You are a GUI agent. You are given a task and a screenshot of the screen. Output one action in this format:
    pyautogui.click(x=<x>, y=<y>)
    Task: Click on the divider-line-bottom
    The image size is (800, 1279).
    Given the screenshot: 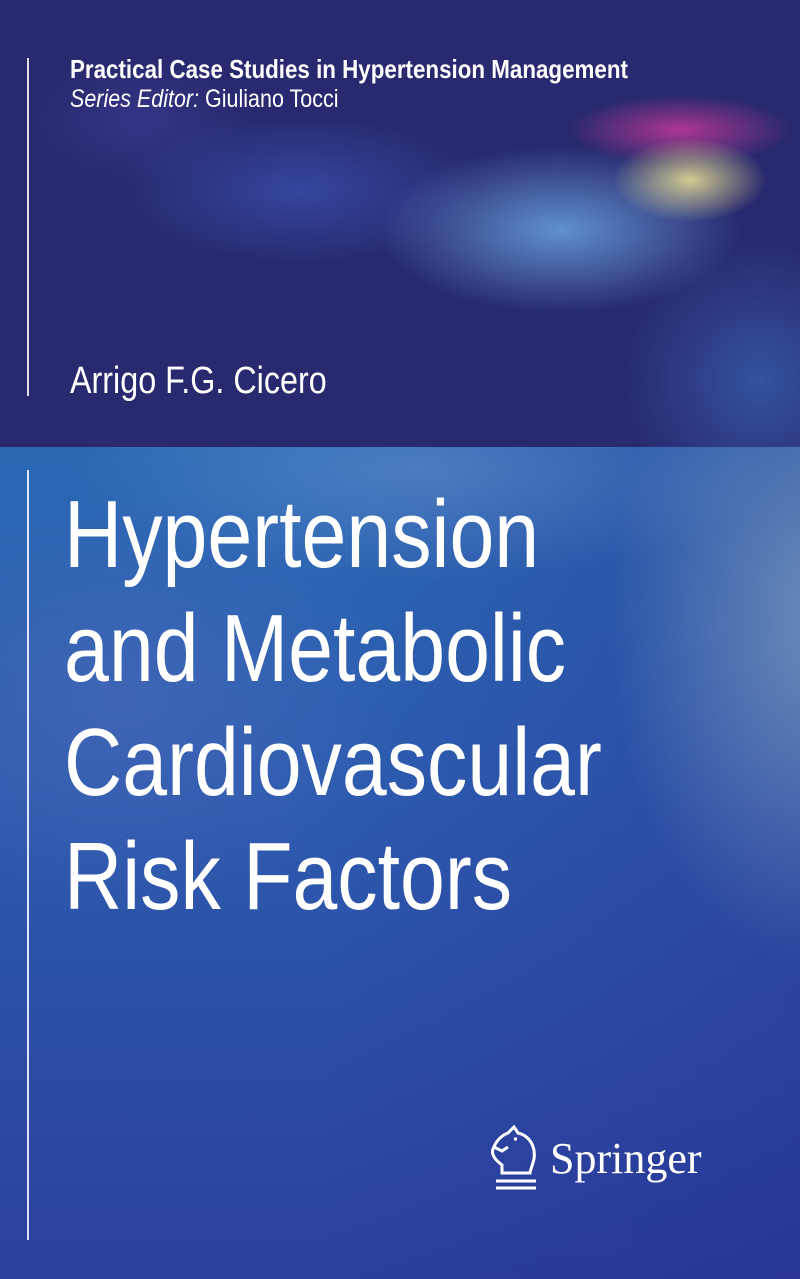 What is the action you would take?
    pyautogui.click(x=28, y=855)
    